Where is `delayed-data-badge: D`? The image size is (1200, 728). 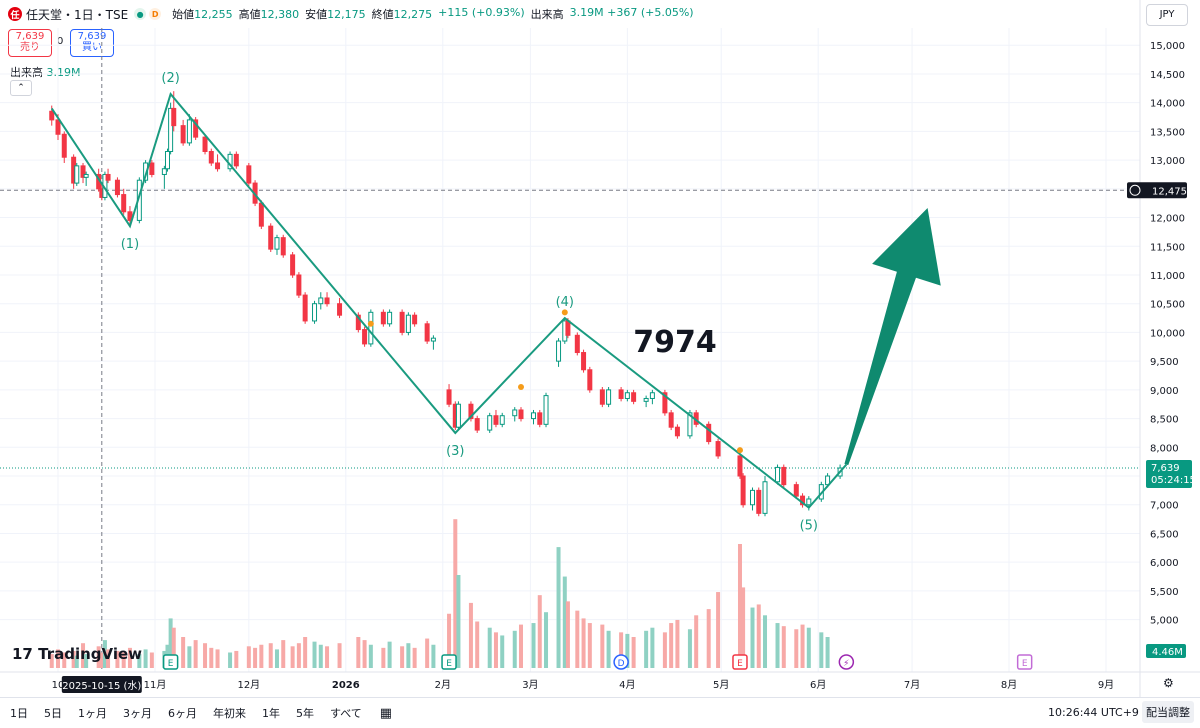 delayed-data-badge: D is located at coordinates (155, 14).